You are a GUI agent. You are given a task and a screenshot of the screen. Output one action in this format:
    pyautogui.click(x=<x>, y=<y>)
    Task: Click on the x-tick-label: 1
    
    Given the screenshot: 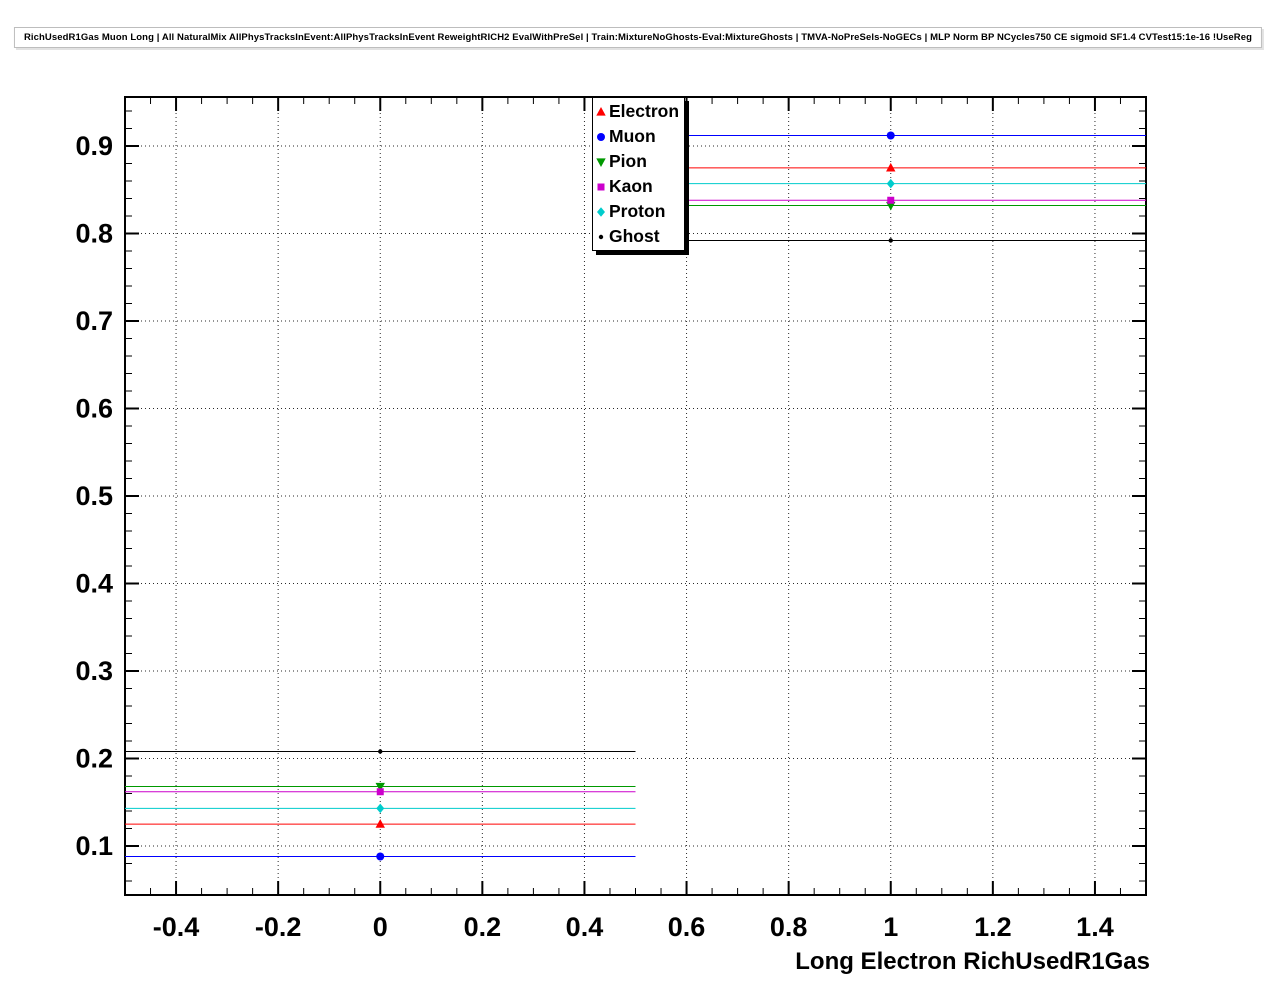 What is the action you would take?
    pyautogui.click(x=890, y=927)
    